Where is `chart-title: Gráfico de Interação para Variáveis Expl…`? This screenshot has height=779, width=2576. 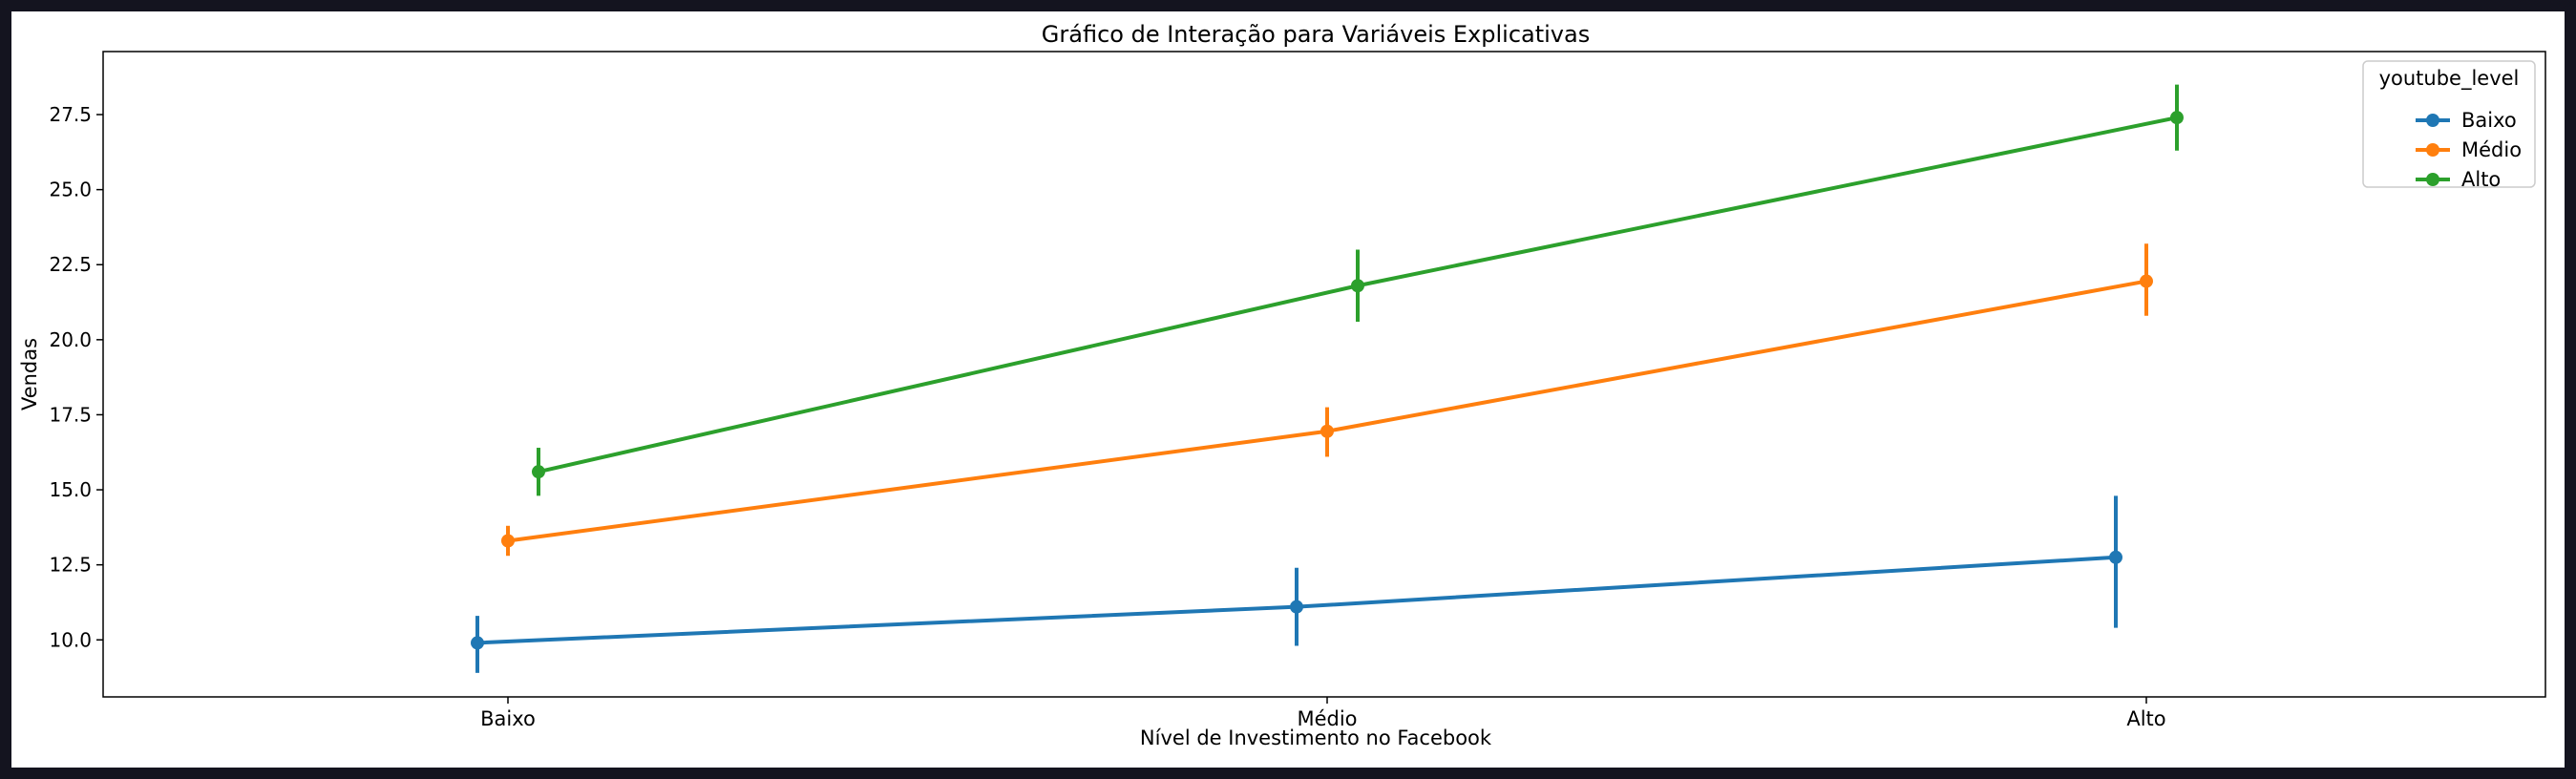
chart-title: Gráfico de Interação para Variáveis Expl… is located at coordinates (1316, 35).